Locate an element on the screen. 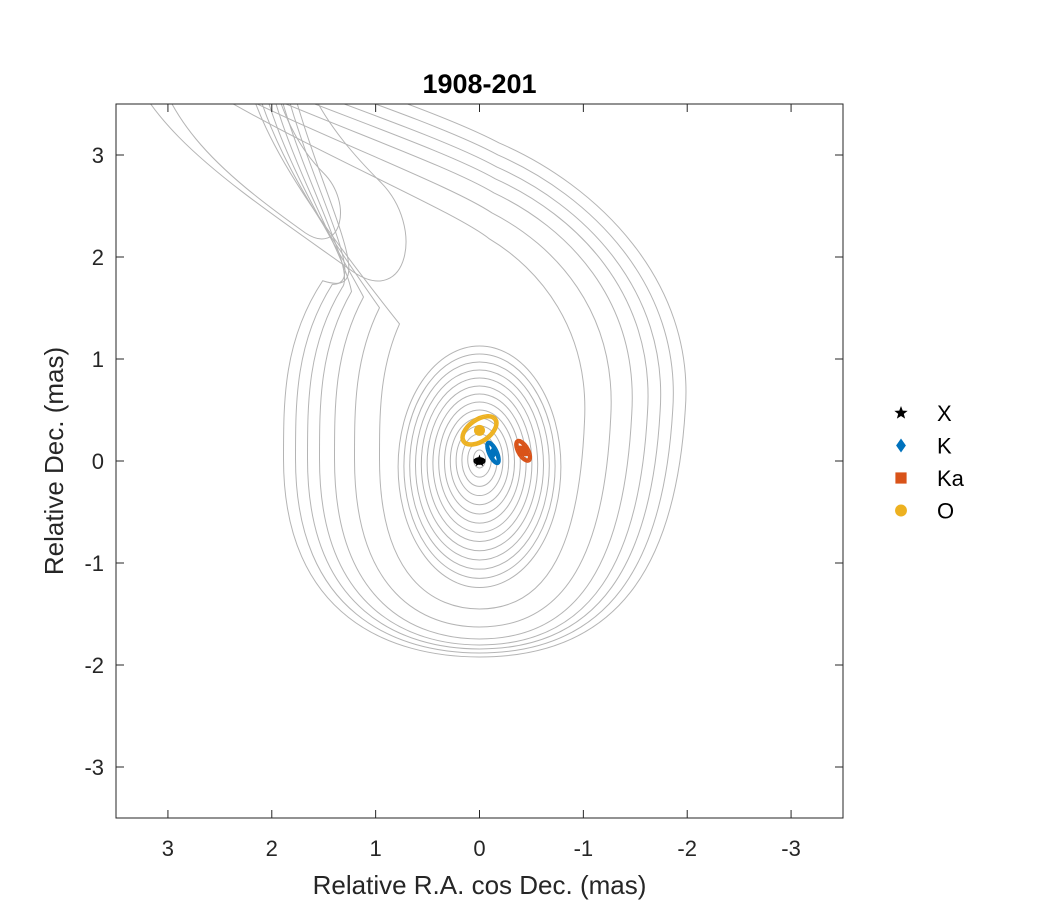 The width and height of the screenshot is (1042, 919). y-tick-label: -1 is located at coordinates (94, 563).